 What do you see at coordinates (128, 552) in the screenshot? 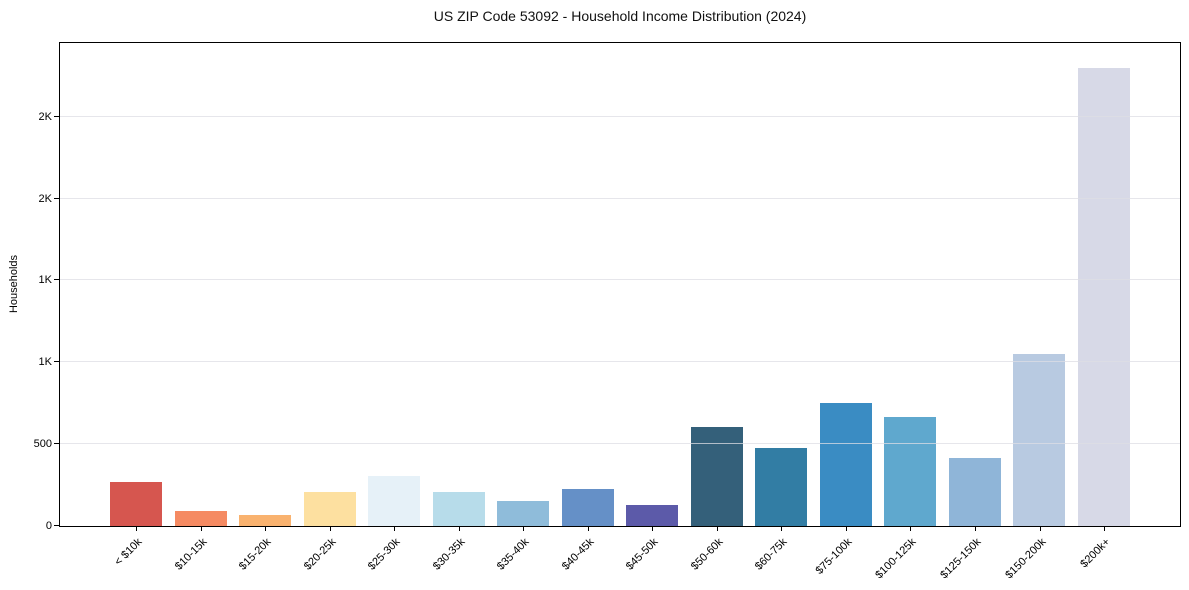
I see `x-tick-label: < $10k` at bounding box center [128, 552].